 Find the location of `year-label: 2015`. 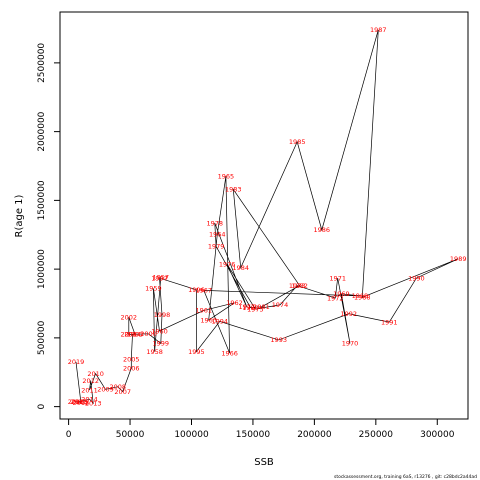

year-label: 2015 is located at coordinates (79, 402).